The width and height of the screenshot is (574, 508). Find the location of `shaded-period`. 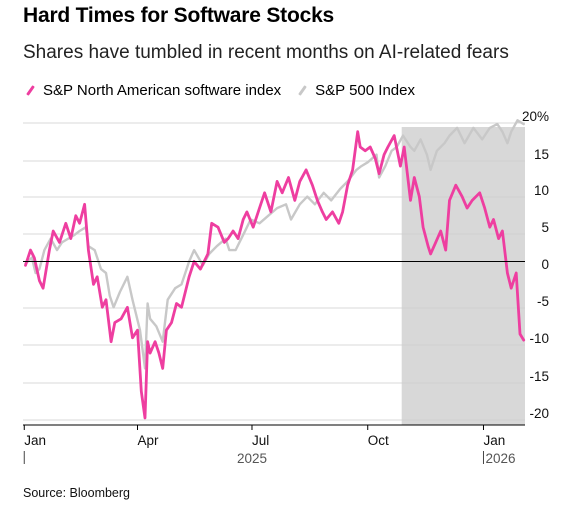

shaded-period is located at coordinates (463, 276).